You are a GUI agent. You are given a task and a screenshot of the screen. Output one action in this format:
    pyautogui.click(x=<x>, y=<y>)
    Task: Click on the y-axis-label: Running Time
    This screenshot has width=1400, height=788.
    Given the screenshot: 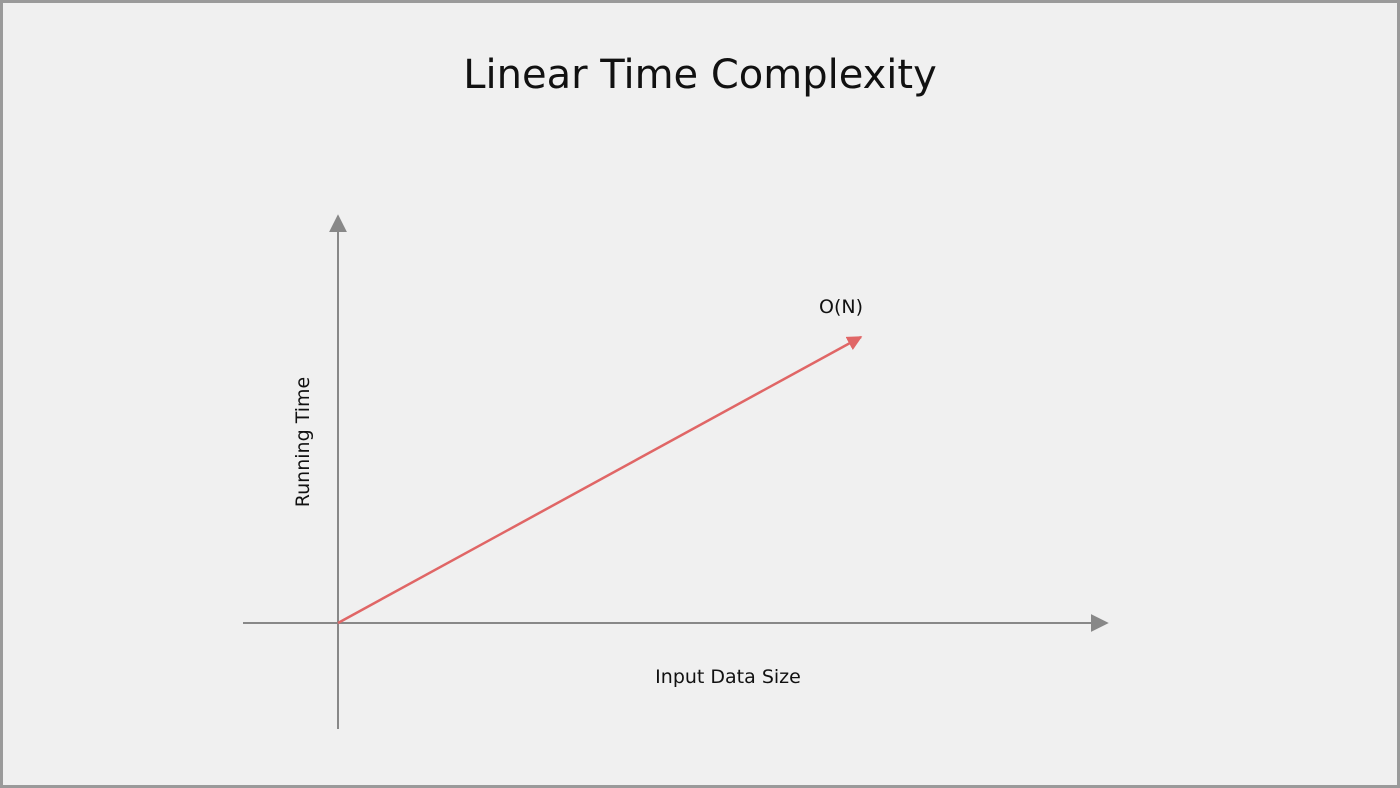 What is the action you would take?
    pyautogui.click(x=303, y=442)
    